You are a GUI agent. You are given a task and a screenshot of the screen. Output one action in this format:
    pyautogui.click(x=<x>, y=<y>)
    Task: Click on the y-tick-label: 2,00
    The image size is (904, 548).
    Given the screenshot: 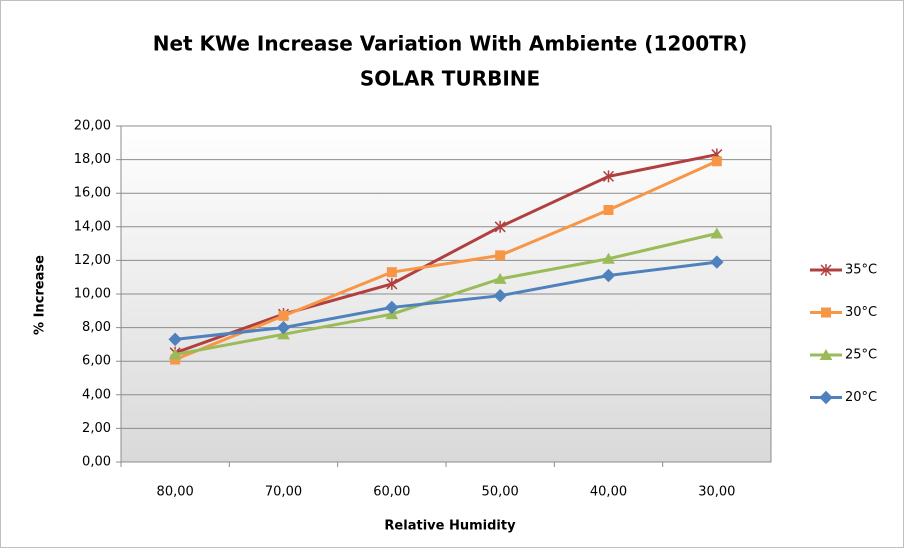 What is the action you would take?
    pyautogui.click(x=96, y=428)
    